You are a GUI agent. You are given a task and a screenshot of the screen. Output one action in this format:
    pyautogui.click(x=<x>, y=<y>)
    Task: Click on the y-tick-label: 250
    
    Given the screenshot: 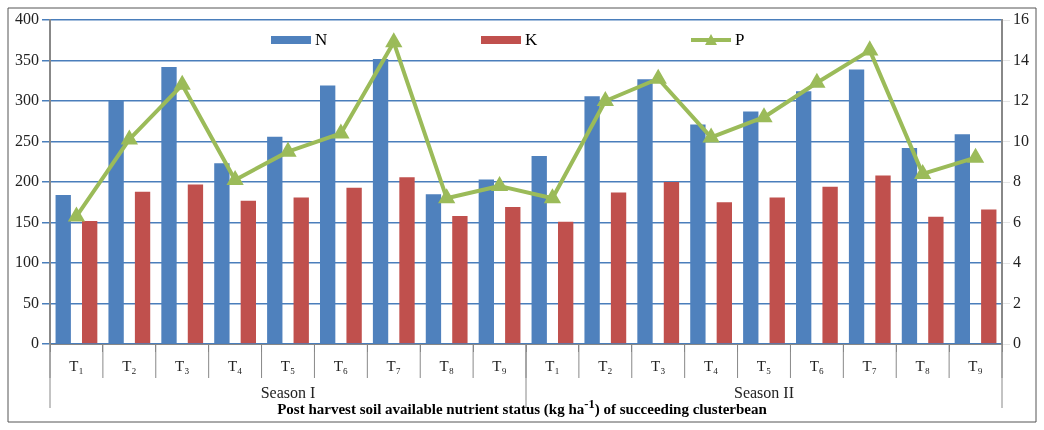 What is the action you would take?
    pyautogui.click(x=27, y=140)
    